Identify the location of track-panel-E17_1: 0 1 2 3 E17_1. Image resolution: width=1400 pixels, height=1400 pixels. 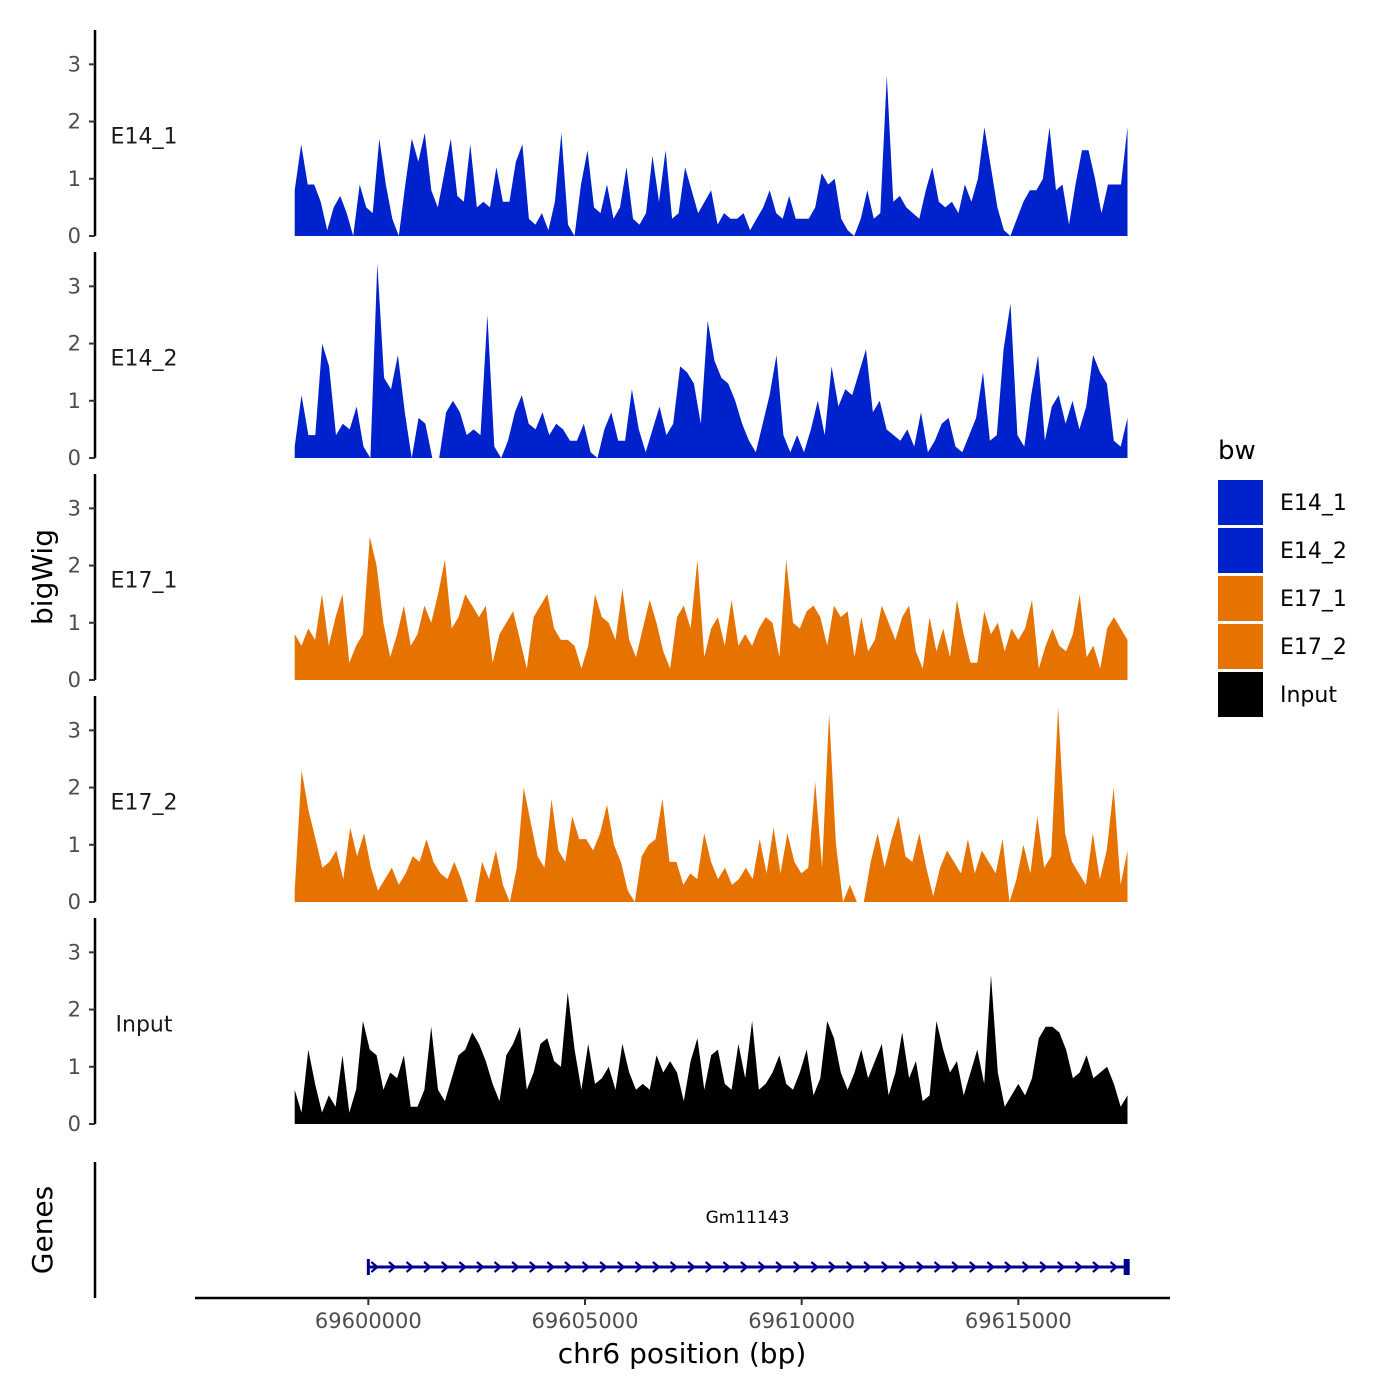
(598, 583).